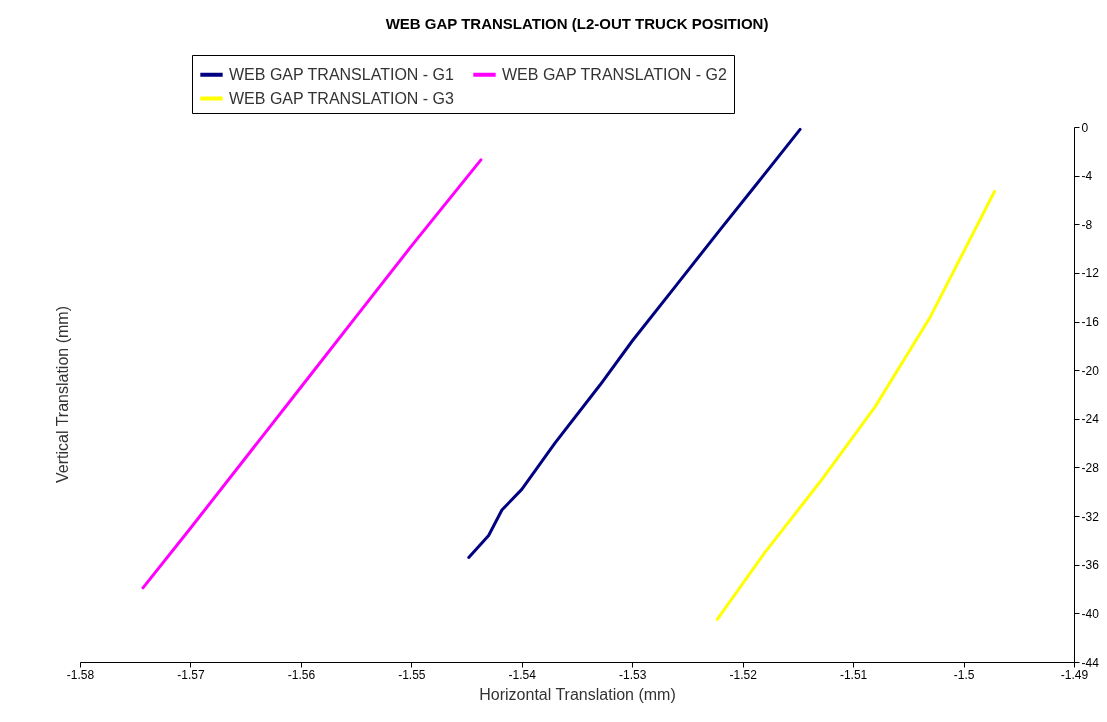 This screenshot has width=1107, height=722. Describe the element at coordinates (1085, 127) in the screenshot. I see `y-tick-label: 0` at that location.